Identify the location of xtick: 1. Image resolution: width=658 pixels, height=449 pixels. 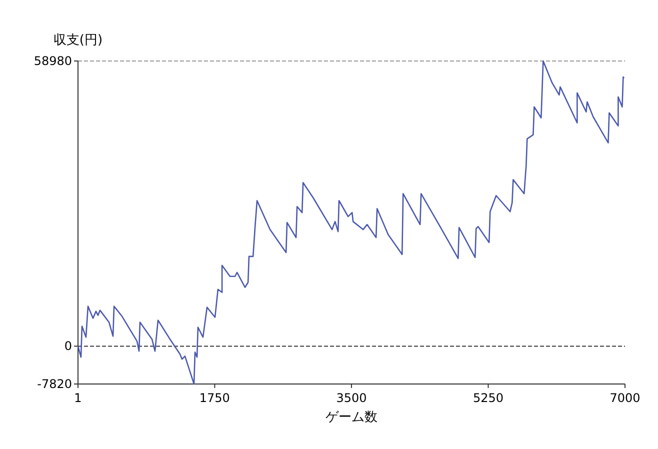
(78, 398).